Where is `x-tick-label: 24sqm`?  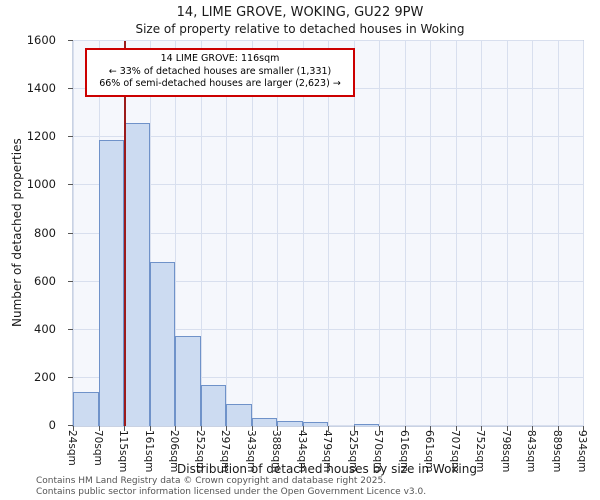
x-tick-label: 24sqm is located at coordinates (72, 448).